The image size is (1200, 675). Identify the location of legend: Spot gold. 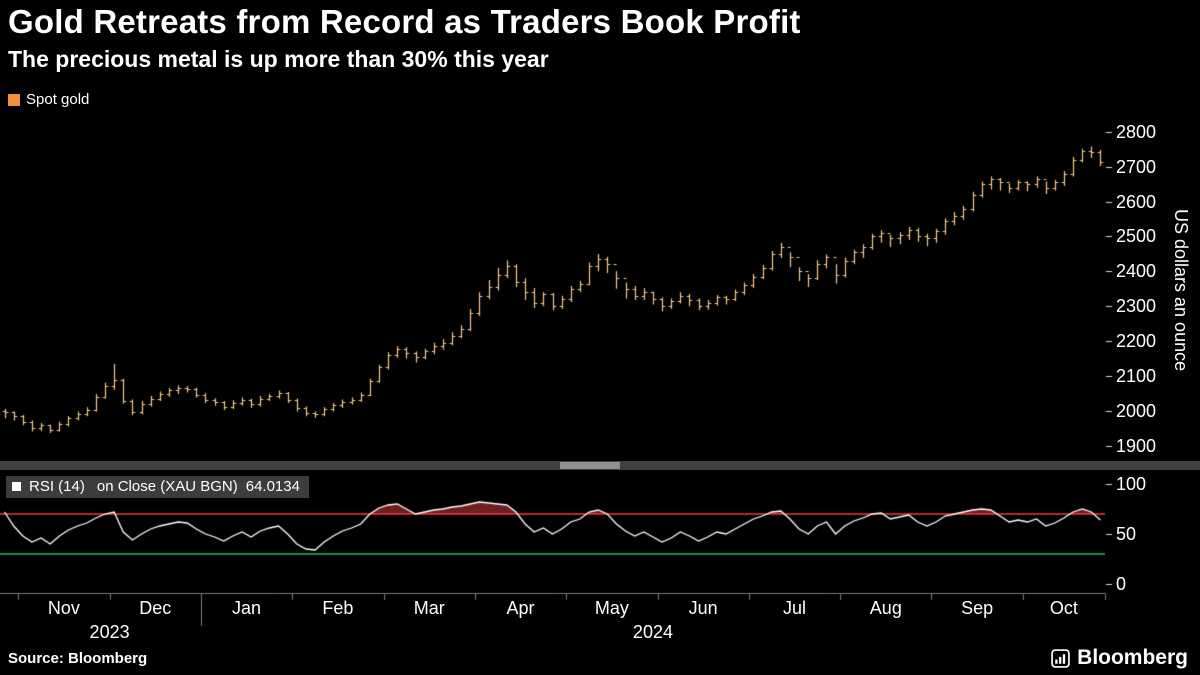
(48, 99).